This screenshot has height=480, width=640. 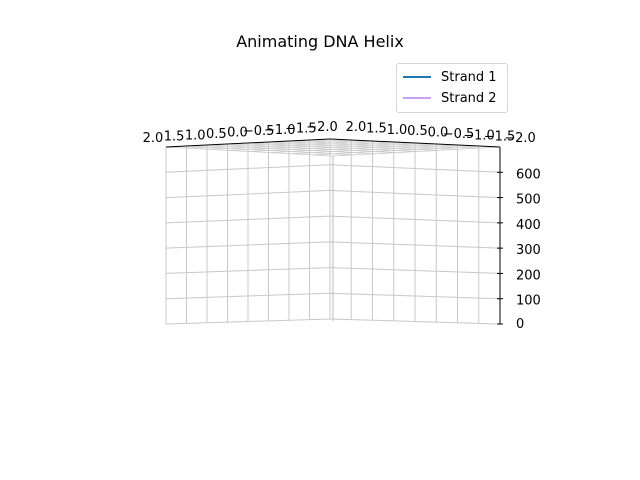 I want to click on y-tick-label: 0.5, so click(x=417, y=131).